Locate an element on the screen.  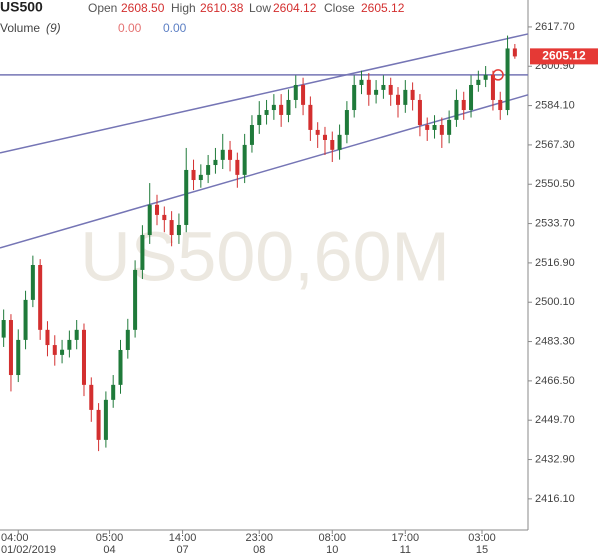
open-value: 2608.50 is located at coordinates (143, 8).